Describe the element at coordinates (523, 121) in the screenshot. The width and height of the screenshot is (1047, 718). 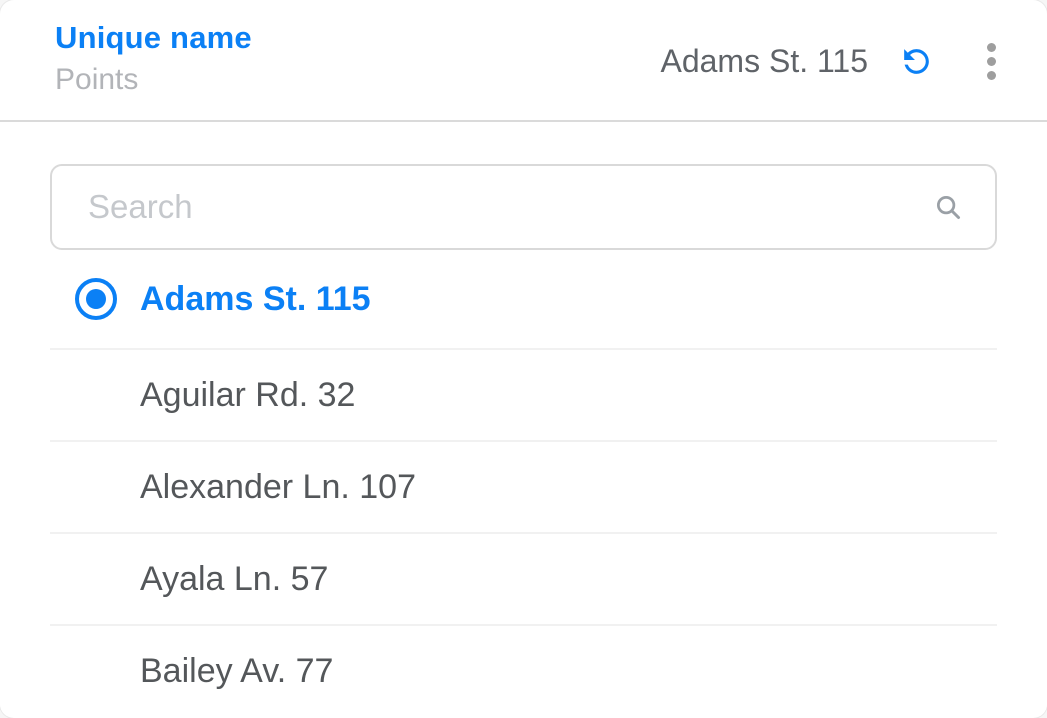
I see `header-divider` at that location.